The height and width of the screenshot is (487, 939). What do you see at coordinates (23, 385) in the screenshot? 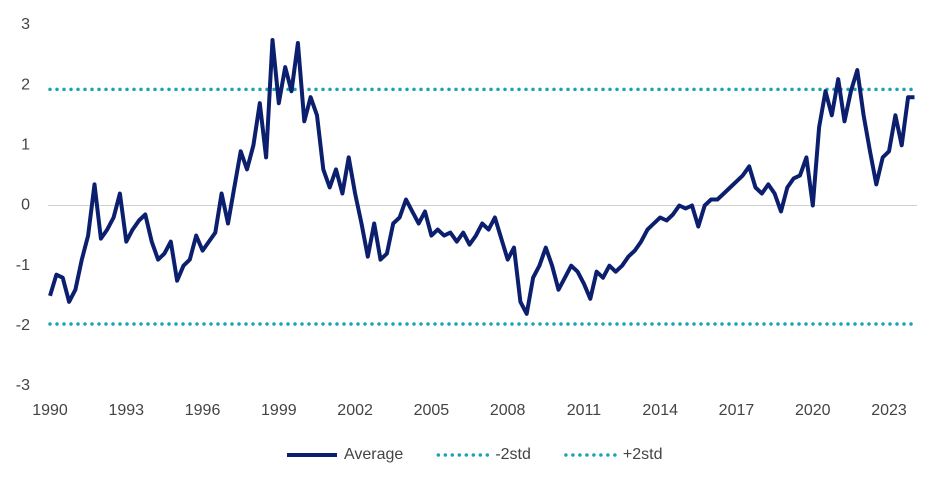
I see `y-tick-label: -3` at bounding box center [23, 385].